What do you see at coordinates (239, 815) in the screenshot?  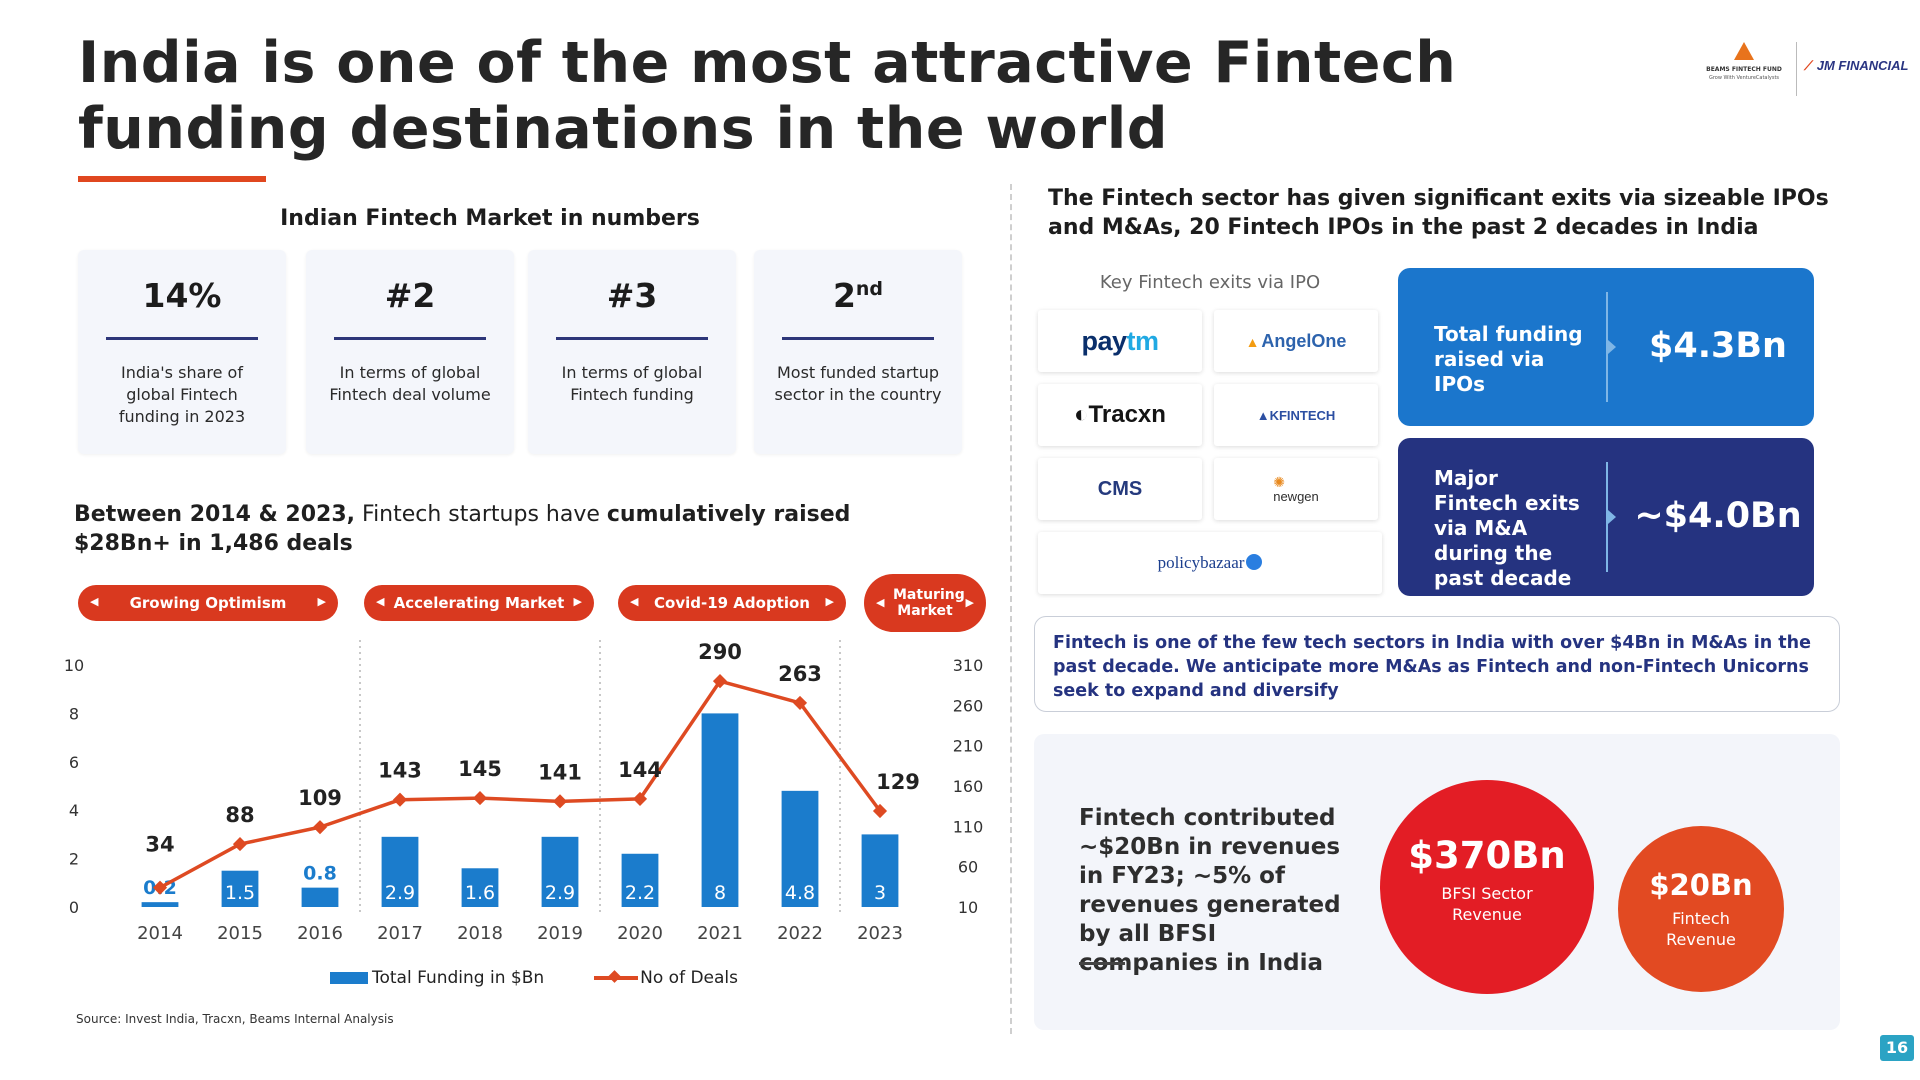 I see `deals-data-label: 88` at bounding box center [239, 815].